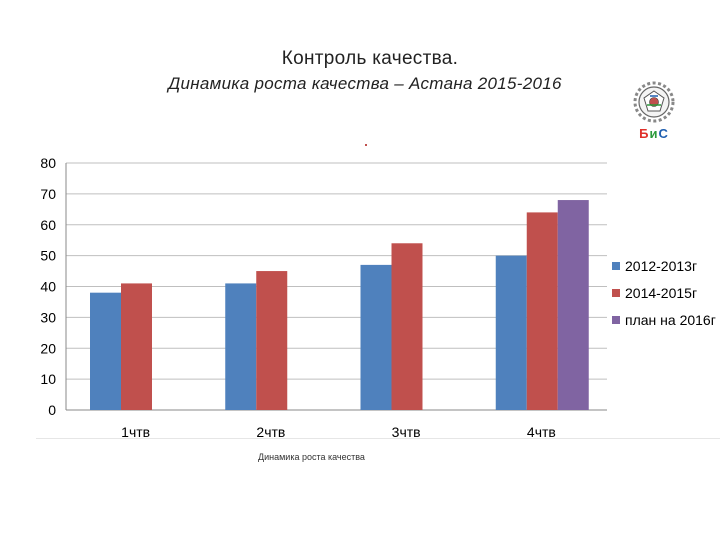 Image resolution: width=720 pixels, height=540 pixels. I want to click on bar-1-4чтв, so click(511, 332).